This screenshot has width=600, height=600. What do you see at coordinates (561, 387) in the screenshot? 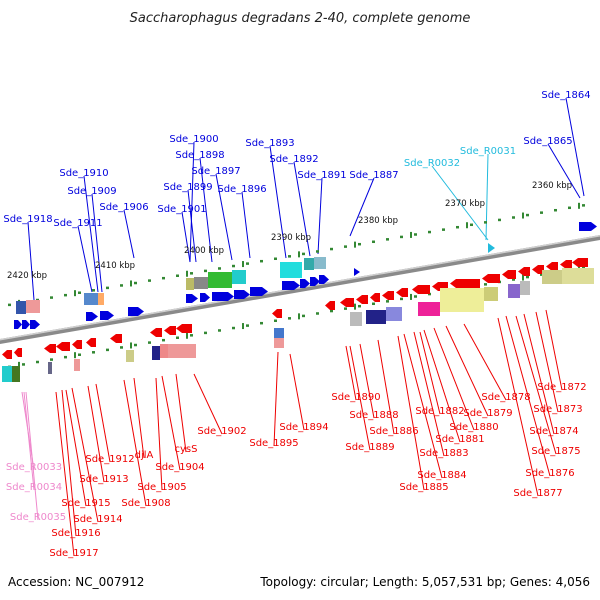
I see `bottom-gene-label: Sde_1872` at bounding box center [561, 387].